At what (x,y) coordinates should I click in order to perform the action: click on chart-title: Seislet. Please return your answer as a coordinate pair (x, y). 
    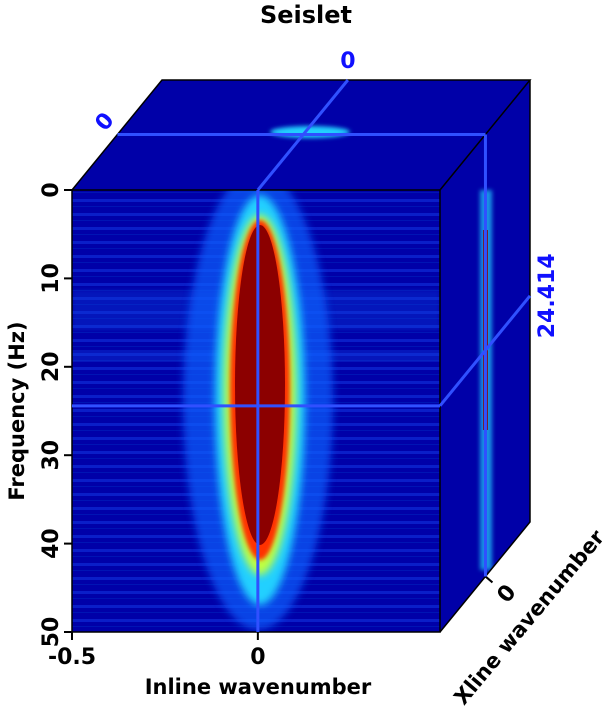
    Looking at the image, I should click on (306, 15).